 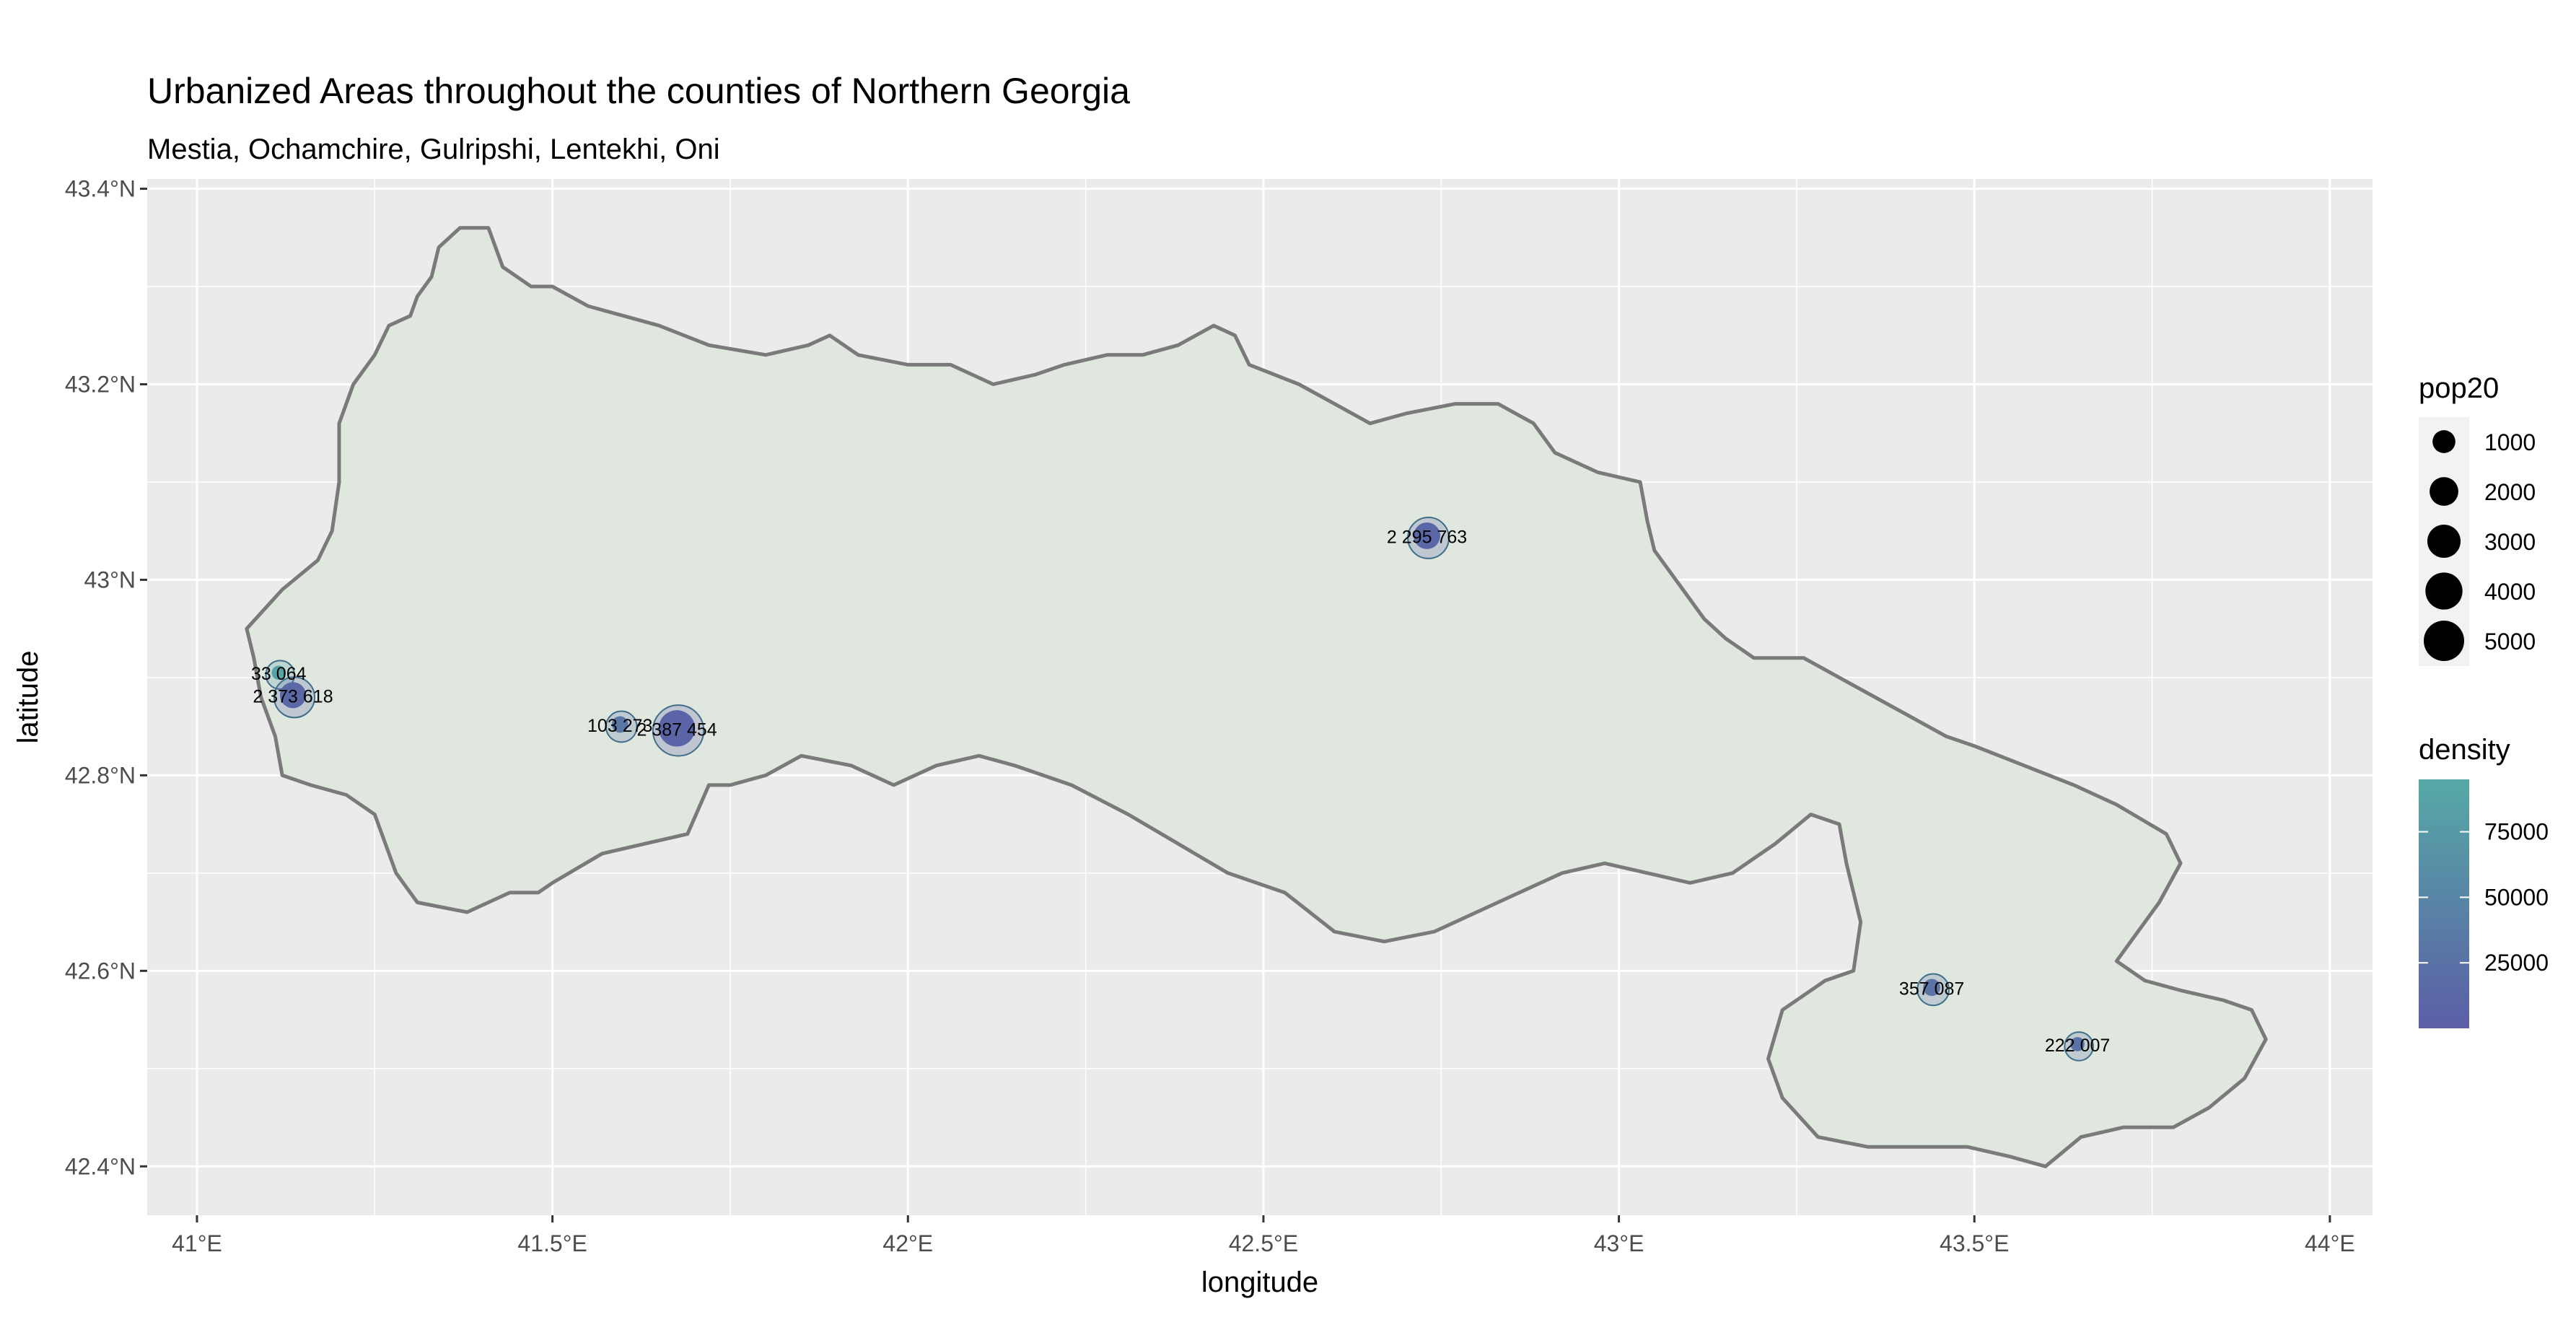 I want to click on y-tick-label: 42.6°N, so click(x=101, y=971).